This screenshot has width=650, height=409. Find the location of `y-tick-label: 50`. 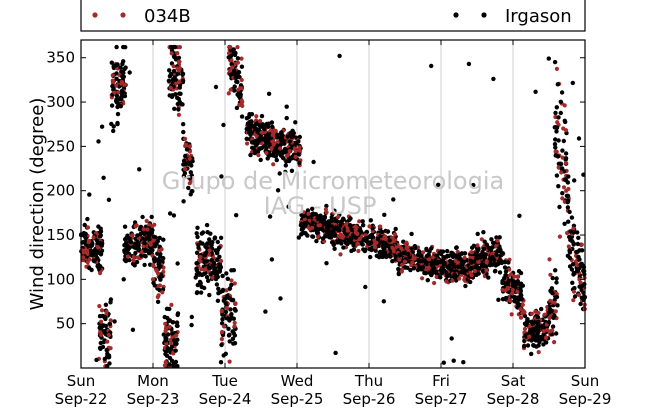

y-tick-label: 50 is located at coordinates (65, 324).